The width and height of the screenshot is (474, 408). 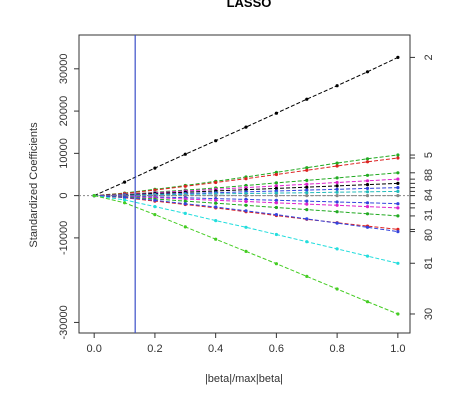 What do you see at coordinates (68, 197) in the screenshot?
I see `y-axis: -30000 -10000 0 10000 20000 30000` at bounding box center [68, 197].